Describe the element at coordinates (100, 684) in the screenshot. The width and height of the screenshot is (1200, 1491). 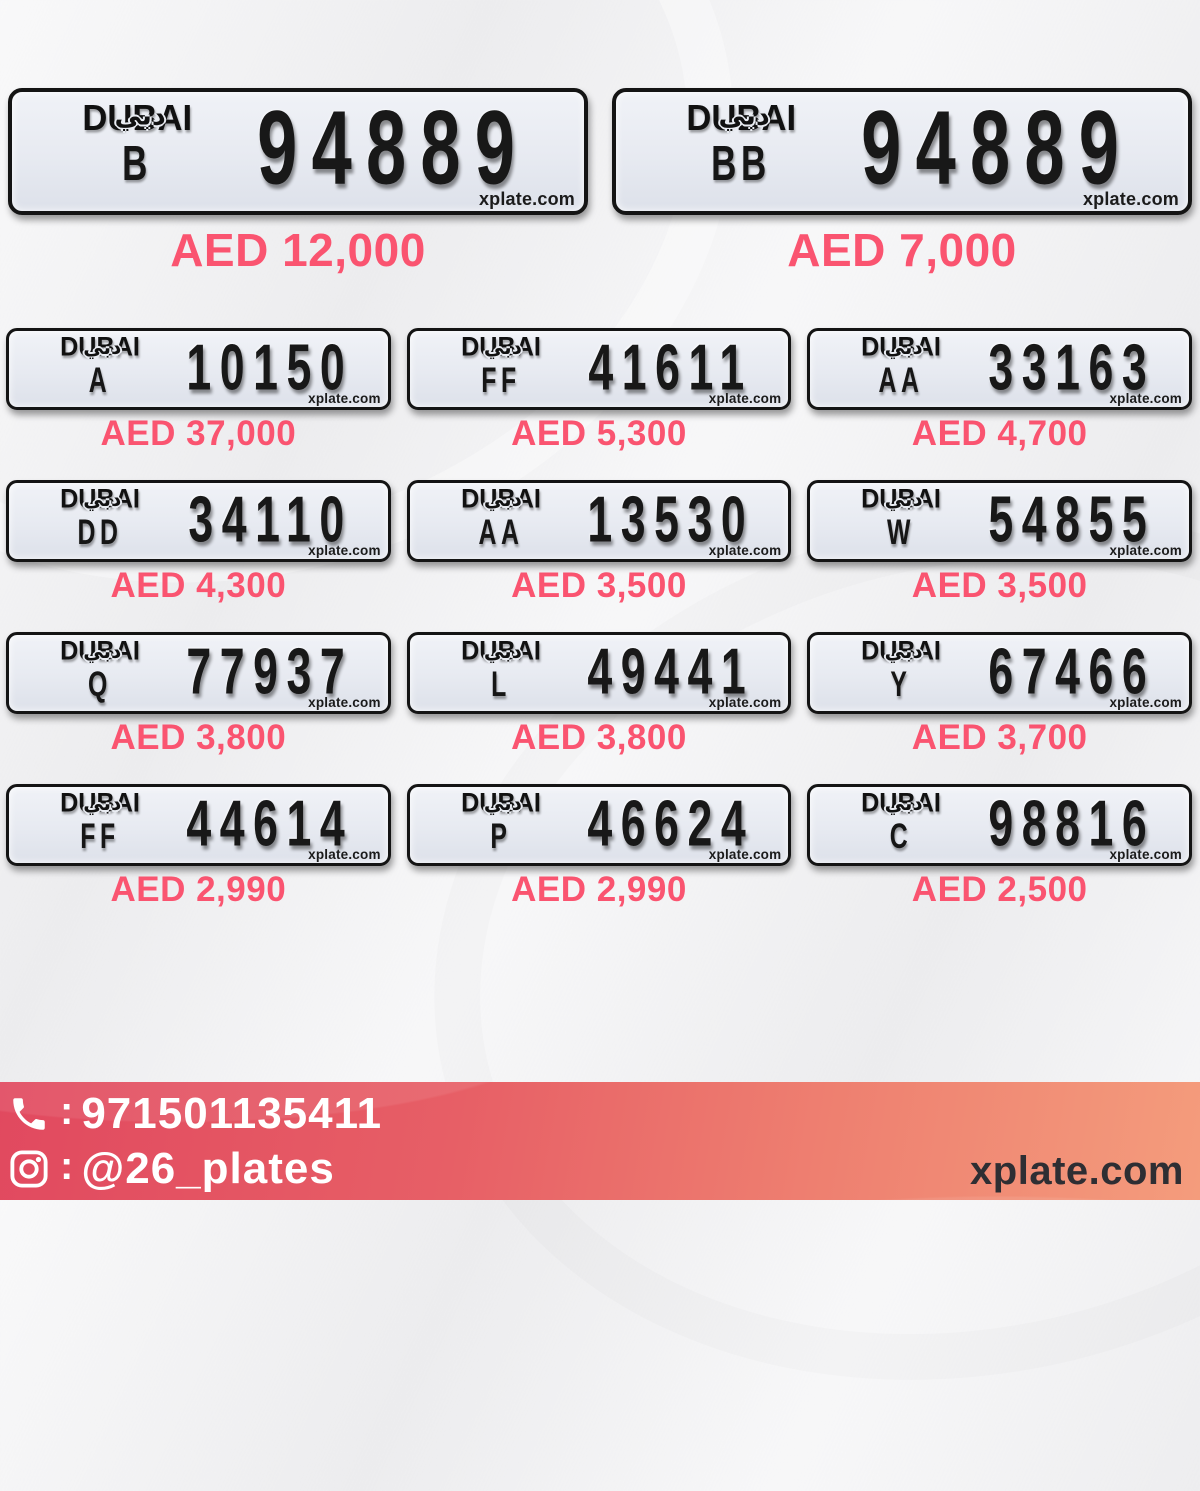
I see `plate-code: Q` at that location.